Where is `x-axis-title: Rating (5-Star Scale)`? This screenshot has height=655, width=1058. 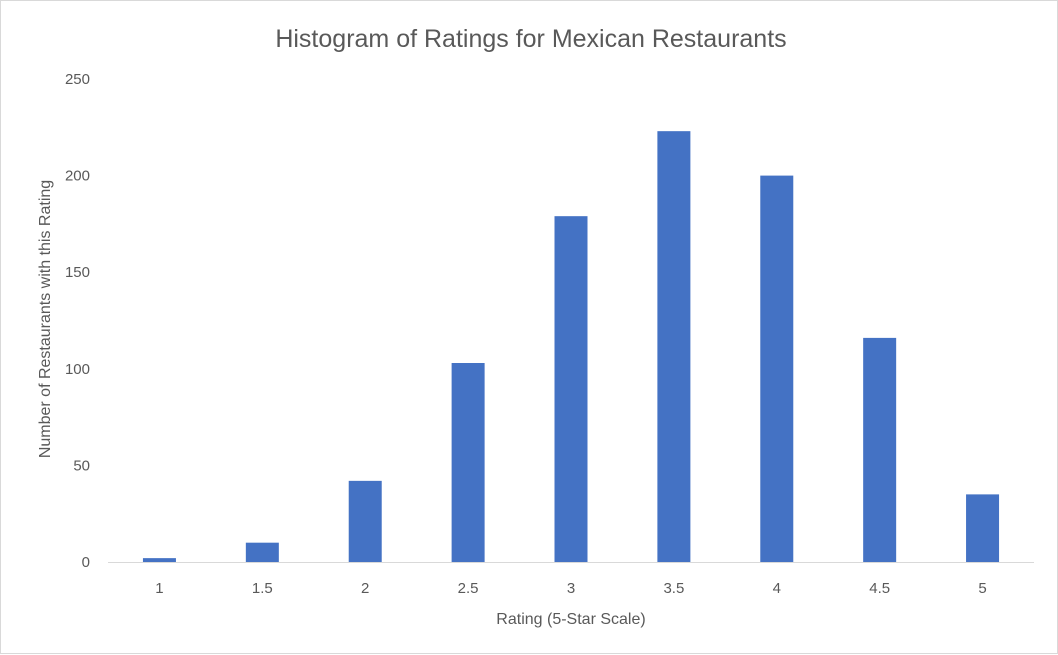
x-axis-title: Rating (5-Star Scale) is located at coordinates (570, 619).